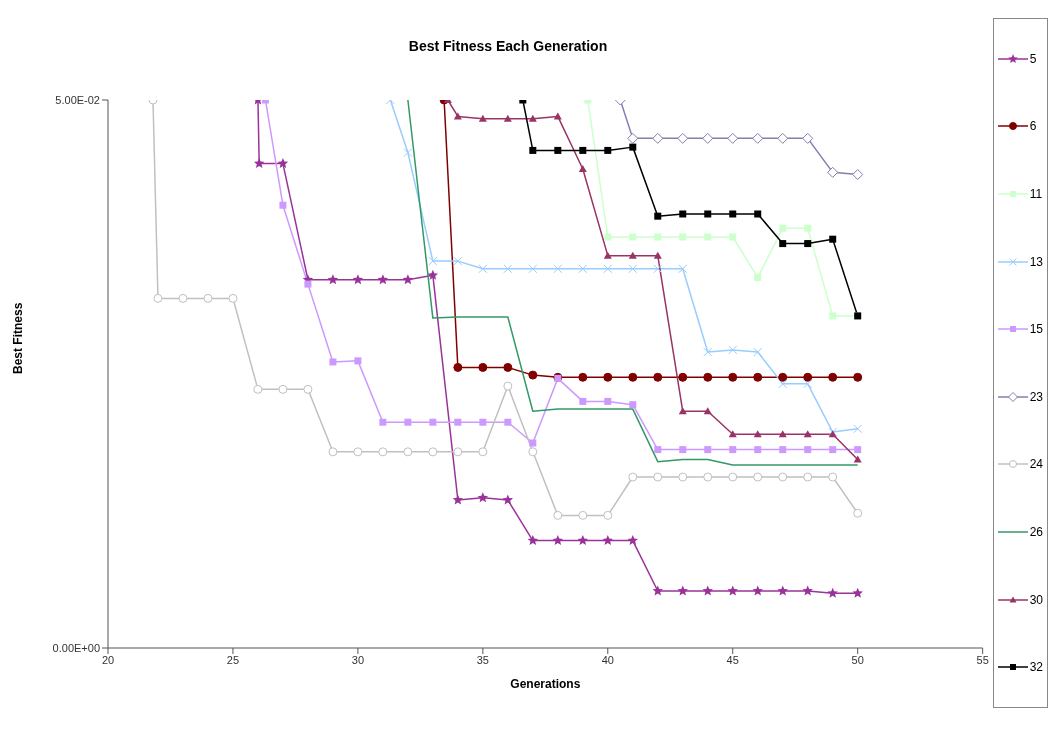 The image size is (1053, 737). I want to click on x-tick-label: 50, so click(857, 659).